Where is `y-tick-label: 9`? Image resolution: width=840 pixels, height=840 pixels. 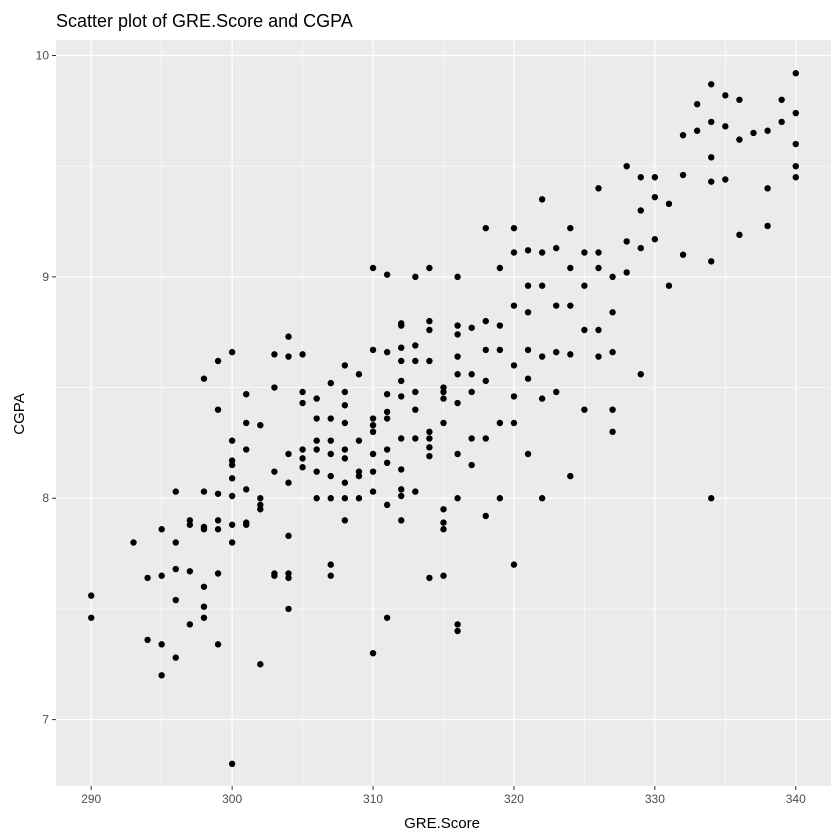 y-tick-label: 9 is located at coordinates (45, 277).